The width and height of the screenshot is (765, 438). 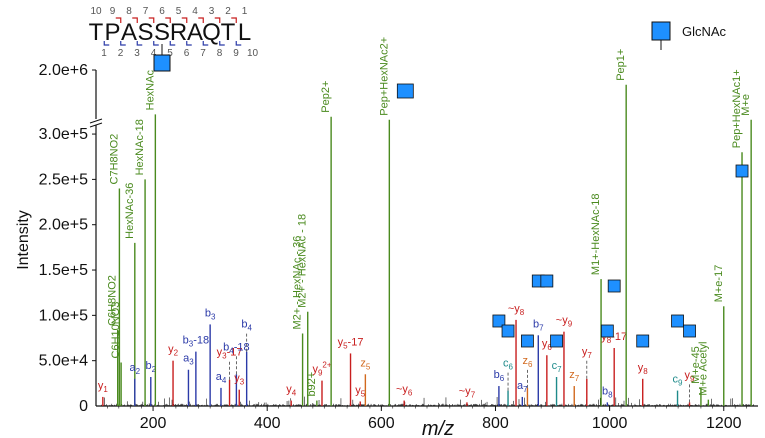 I want to click on sequence-residue: P, so click(x=112, y=32).